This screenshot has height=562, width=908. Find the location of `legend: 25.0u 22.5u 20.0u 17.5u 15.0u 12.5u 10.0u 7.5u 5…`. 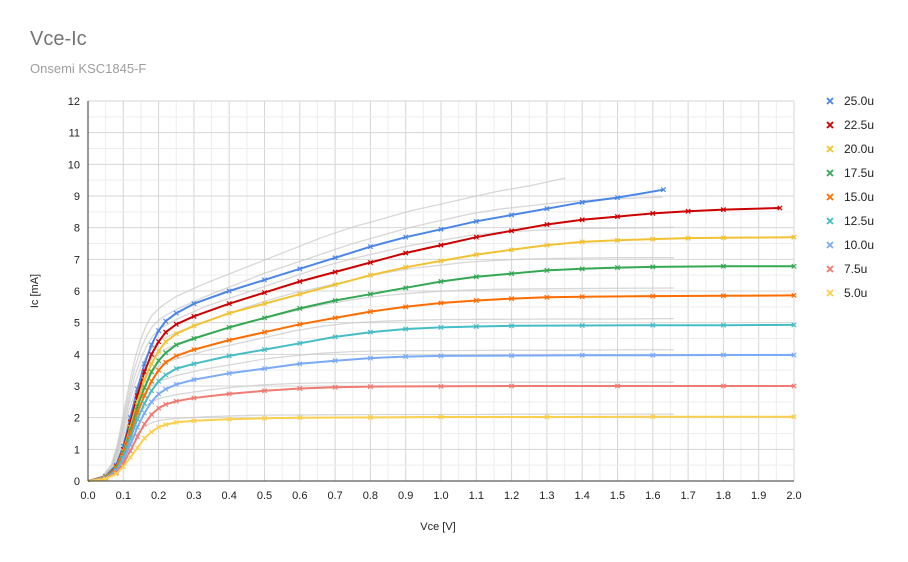

legend: 25.0u 22.5u 20.0u 17.5u 15.0u 12.5u 10.0u 7.5u 5… is located at coordinates (850, 197).